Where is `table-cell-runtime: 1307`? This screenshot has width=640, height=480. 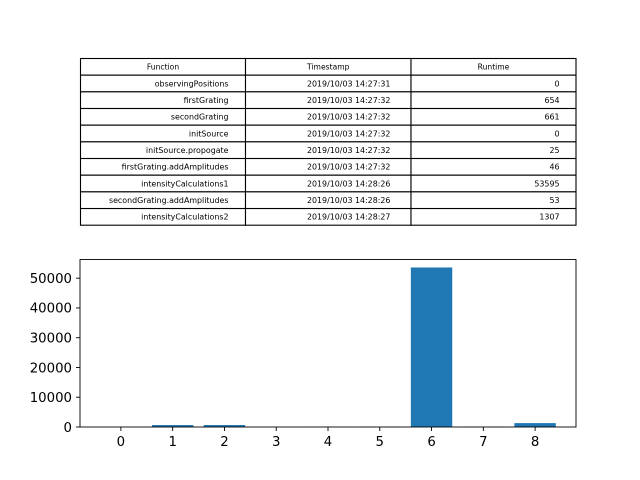
table-cell-runtime: 1307 is located at coordinates (549, 217).